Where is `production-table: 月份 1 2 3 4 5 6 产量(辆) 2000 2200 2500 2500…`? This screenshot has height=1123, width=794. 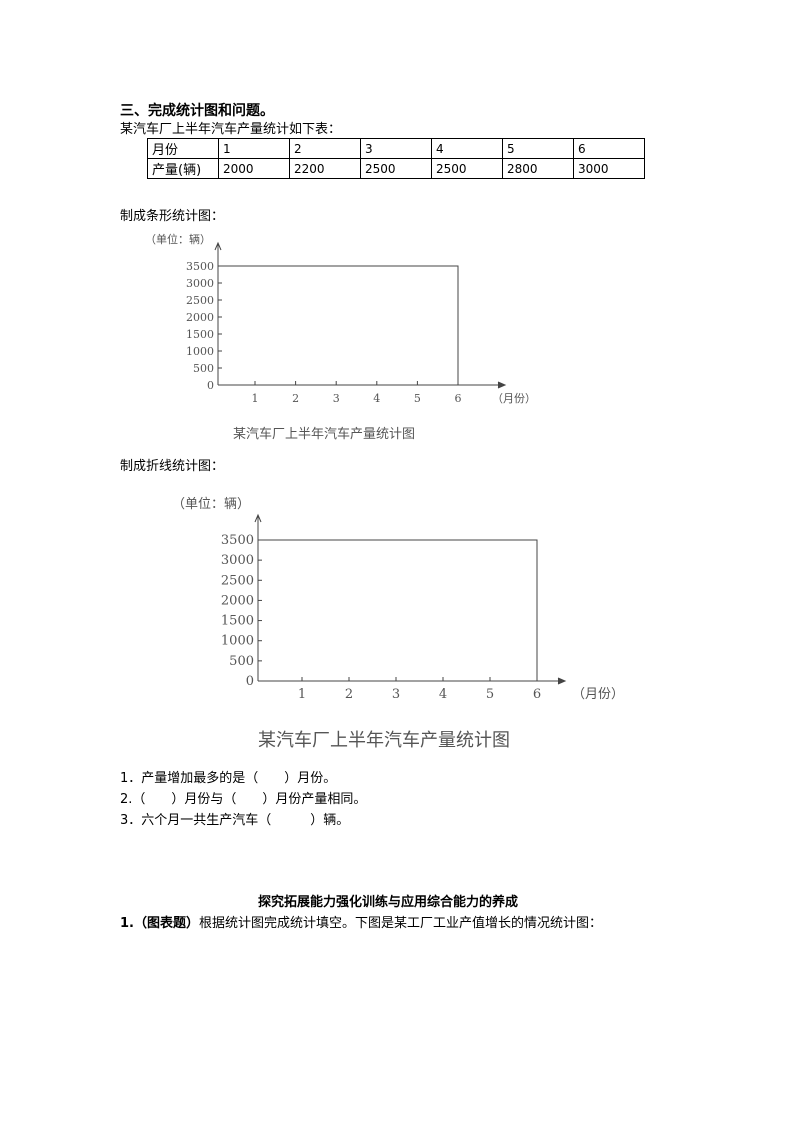 production-table: 月份 1 2 3 4 5 6 产量(辆) 2000 2200 2500 2500… is located at coordinates (396, 158).